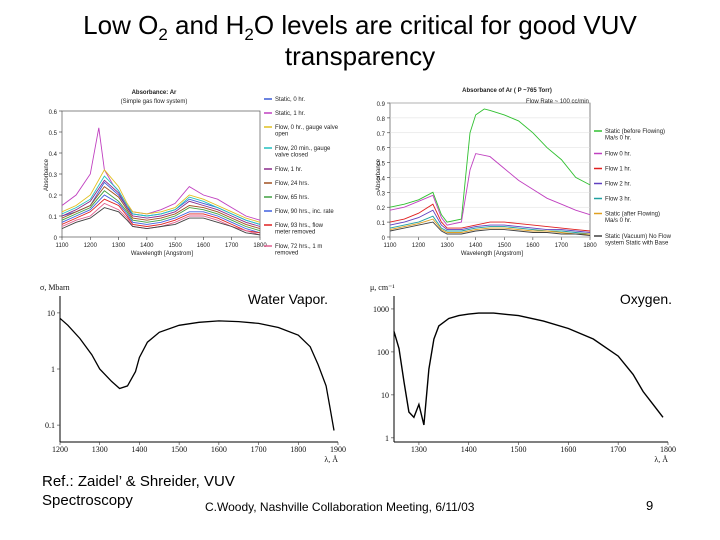 The width and height of the screenshot is (720, 540). Describe the element at coordinates (382, 287) in the screenshot. I see `y-axis-label: μ, cm⁻¹` at that location.